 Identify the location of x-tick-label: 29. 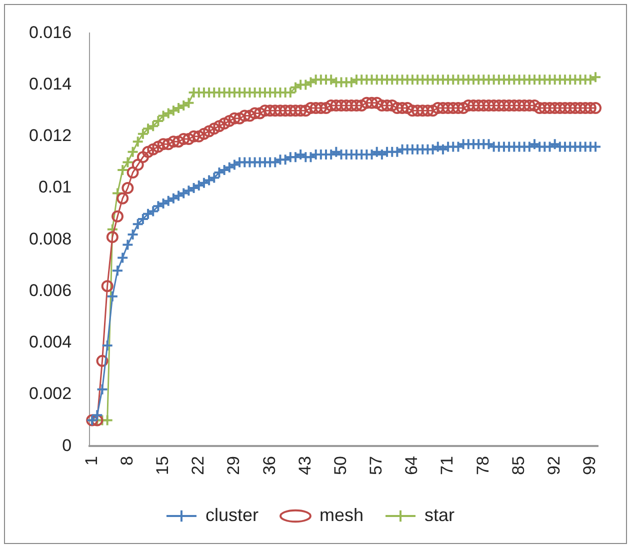
(234, 466).